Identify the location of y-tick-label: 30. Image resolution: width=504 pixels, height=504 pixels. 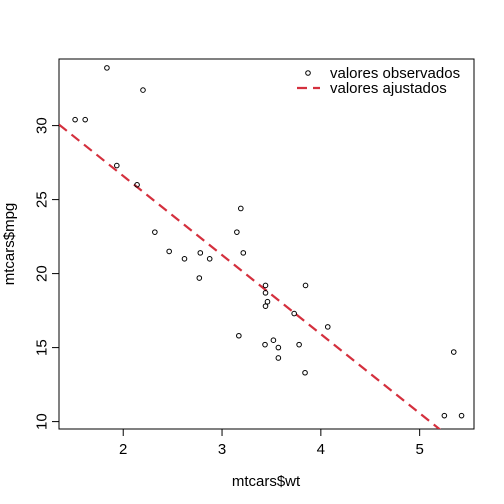
(42, 125).